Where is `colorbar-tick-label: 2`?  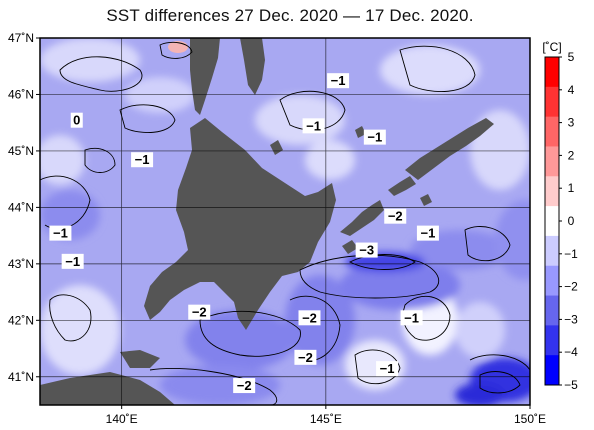 colorbar-tick-label: 2 is located at coordinates (571, 155).